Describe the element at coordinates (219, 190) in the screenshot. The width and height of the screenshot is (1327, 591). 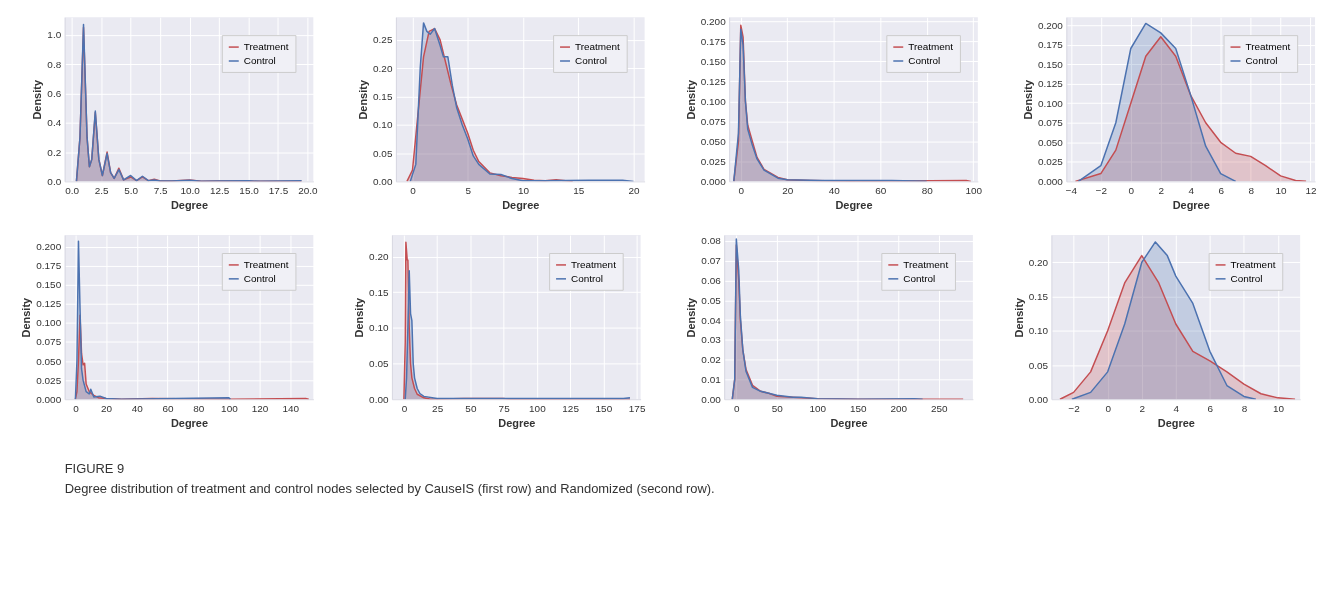
I see `x-tick-label: 12.5` at that location.